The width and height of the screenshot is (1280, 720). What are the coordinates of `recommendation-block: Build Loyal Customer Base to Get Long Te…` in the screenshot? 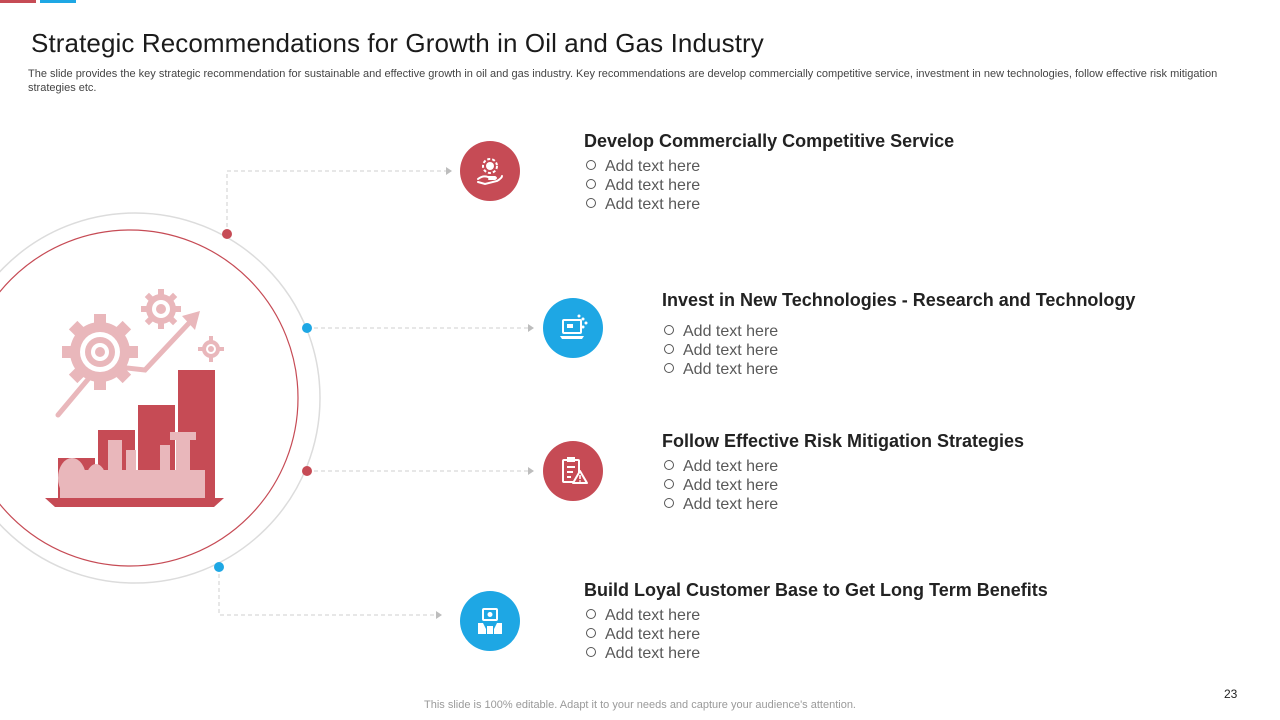 It's located at (816, 621).